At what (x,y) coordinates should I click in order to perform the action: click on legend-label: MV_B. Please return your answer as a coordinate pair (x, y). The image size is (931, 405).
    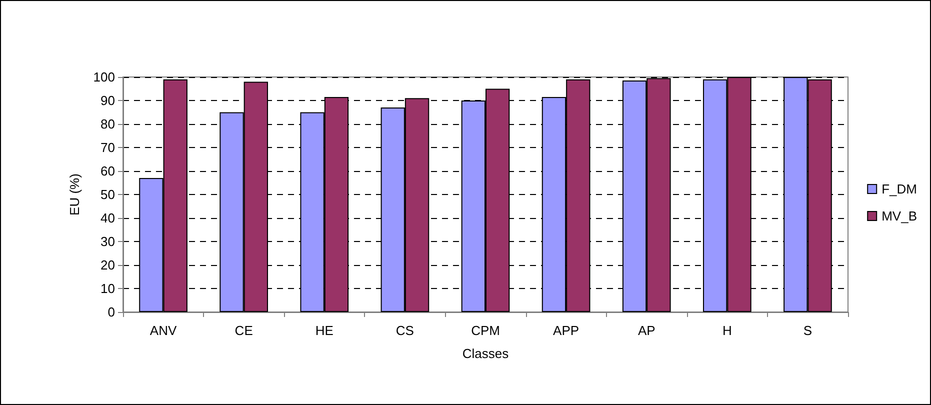
    Looking at the image, I should click on (900, 216).